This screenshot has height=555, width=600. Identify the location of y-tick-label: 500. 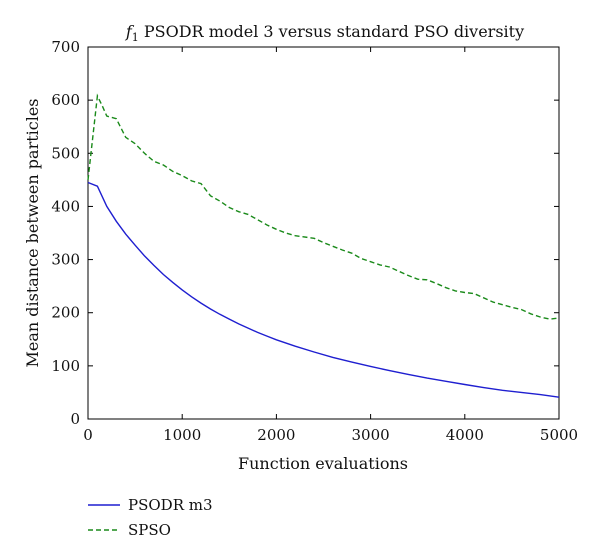
(65, 153).